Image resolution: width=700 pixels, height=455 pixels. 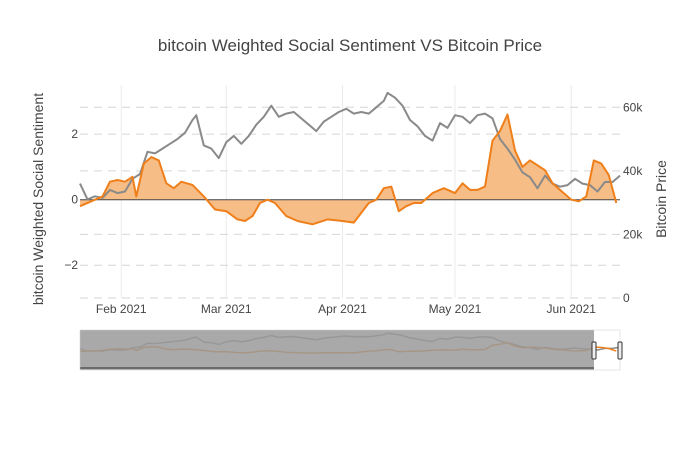 I want to click on y-axis-right-title: Bitcoin Price, so click(x=661, y=199).